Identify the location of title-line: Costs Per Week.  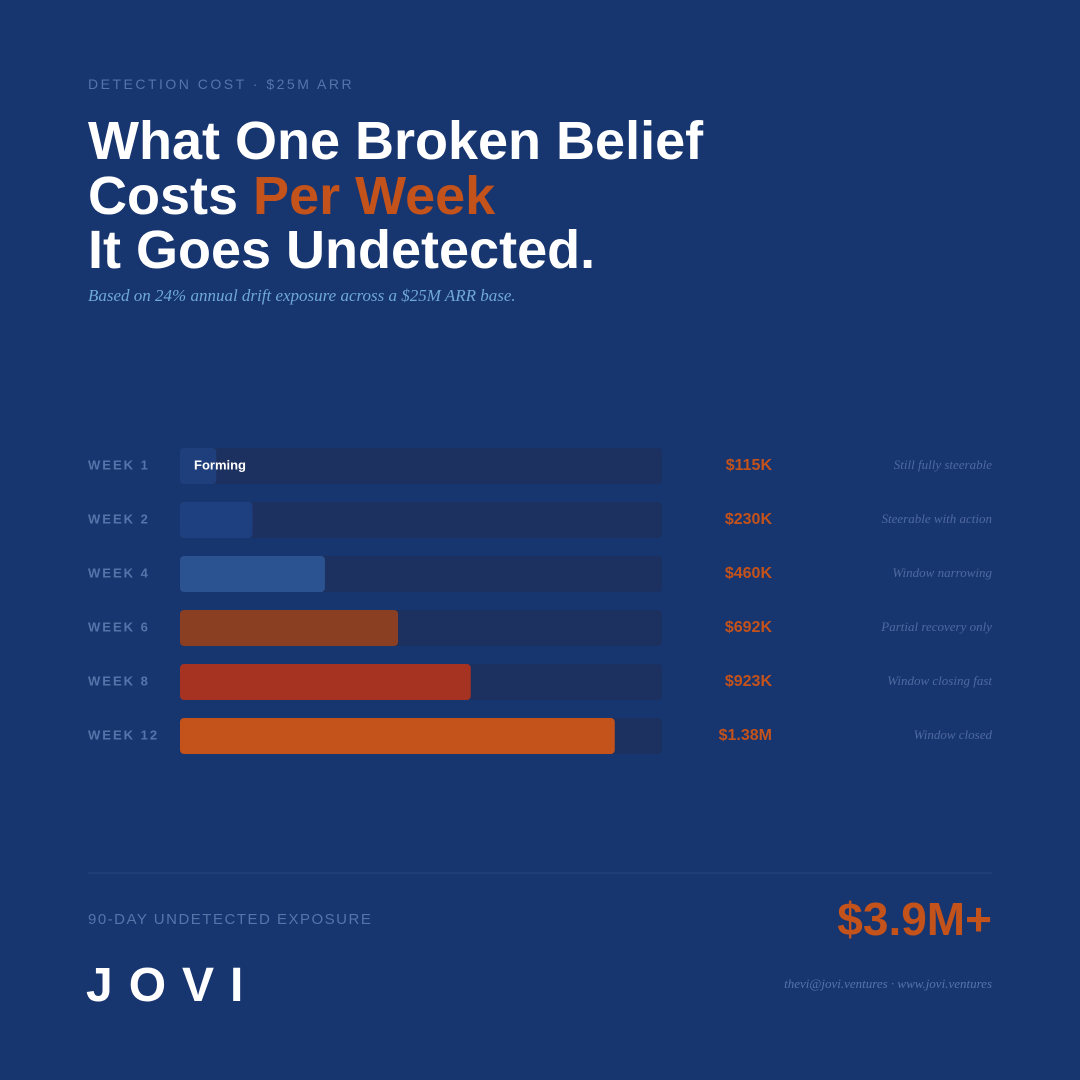
(292, 196).